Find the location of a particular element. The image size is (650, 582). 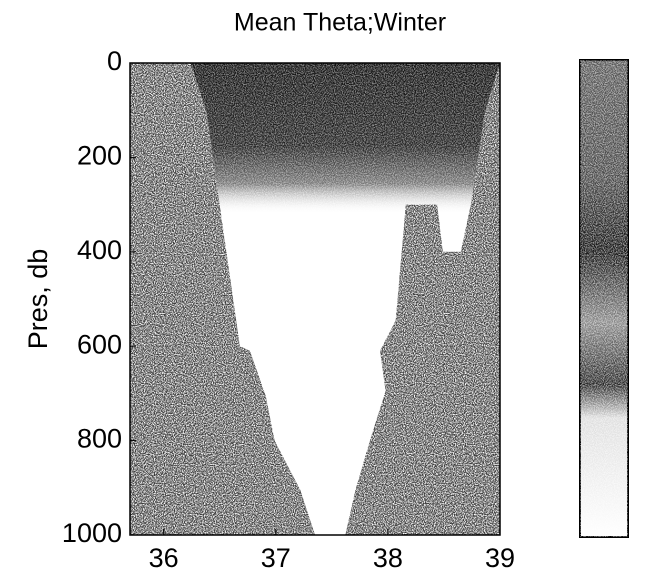

chart-title: Mean Theta;Winter is located at coordinates (340, 23).